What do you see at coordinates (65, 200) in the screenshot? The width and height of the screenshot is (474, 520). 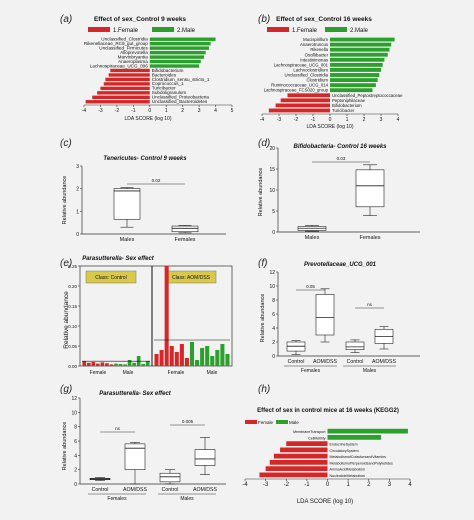 I see `panel-c-ylabel: Relative abundance` at bounding box center [65, 200].